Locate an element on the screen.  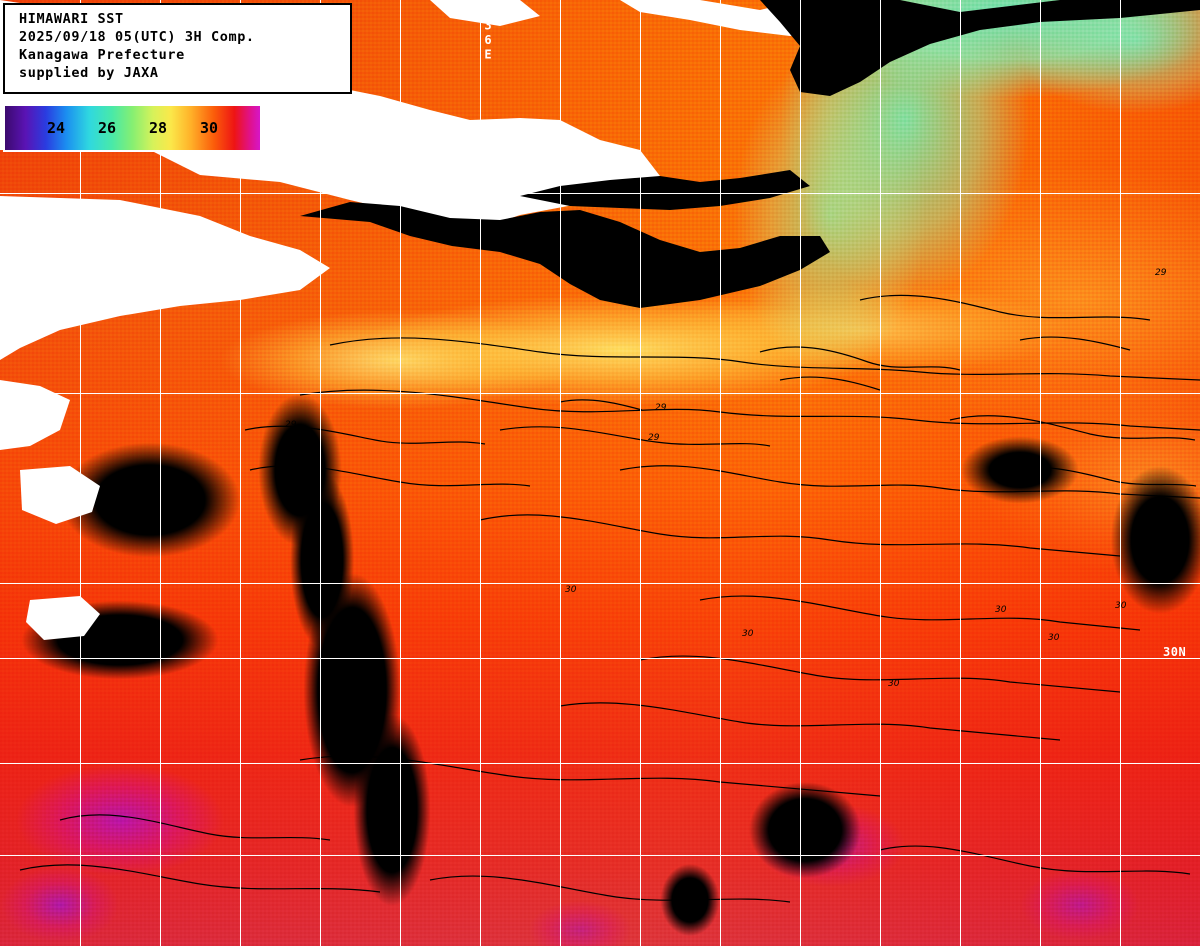
title-line-product: HIMAWARI SST is located at coordinates (71, 19).